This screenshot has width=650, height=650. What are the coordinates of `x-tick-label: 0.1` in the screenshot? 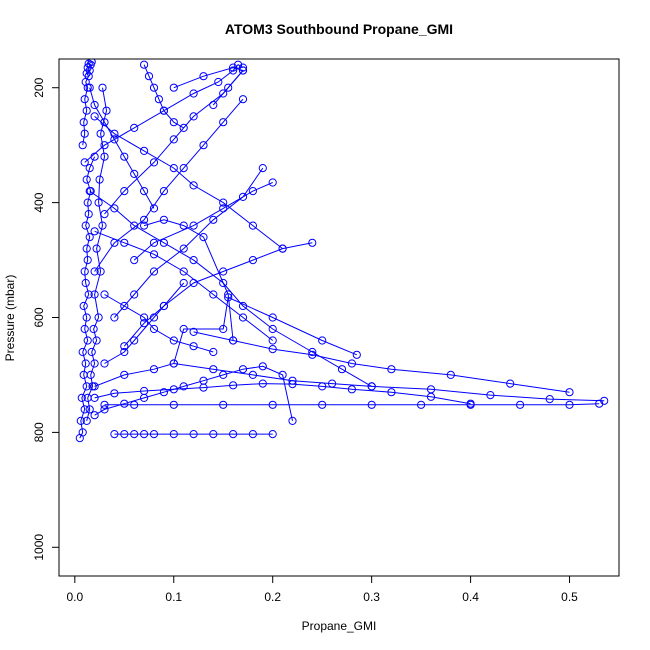 It's located at (173, 597).